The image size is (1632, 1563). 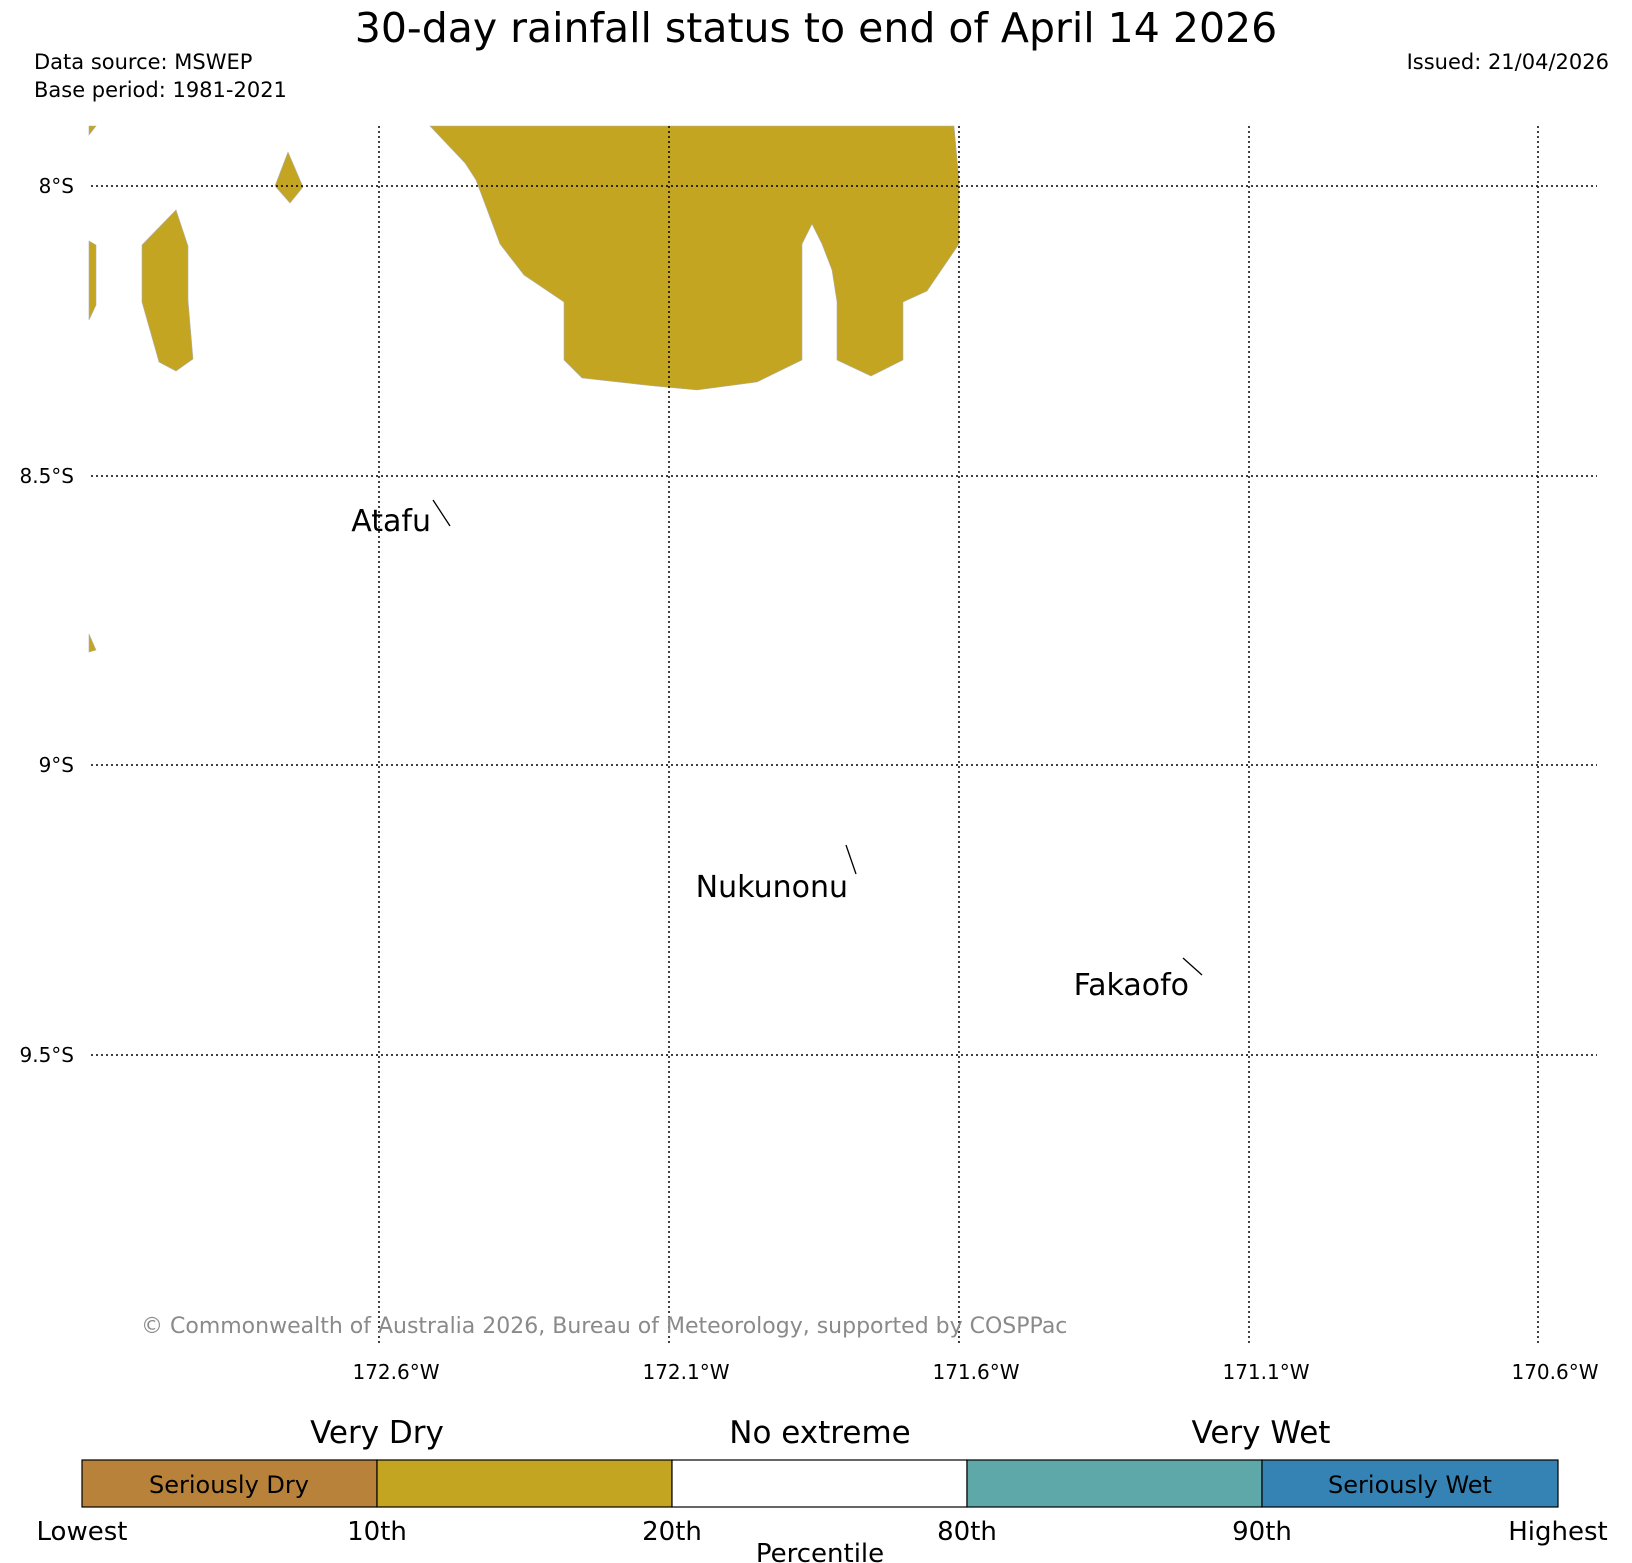 I want to click on nukunonu-atoll-marker, so click(x=851, y=859).